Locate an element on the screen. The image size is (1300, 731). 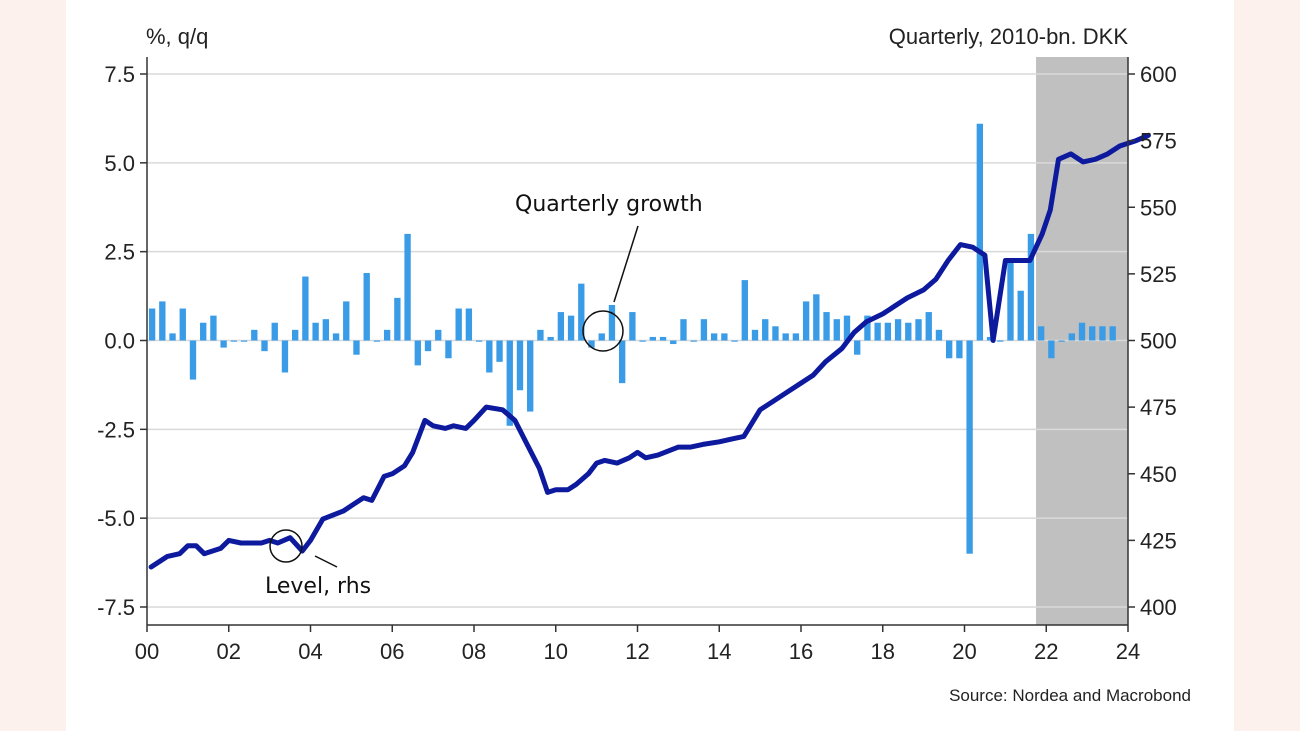
right-tick-label: 525 is located at coordinates (1158, 274).